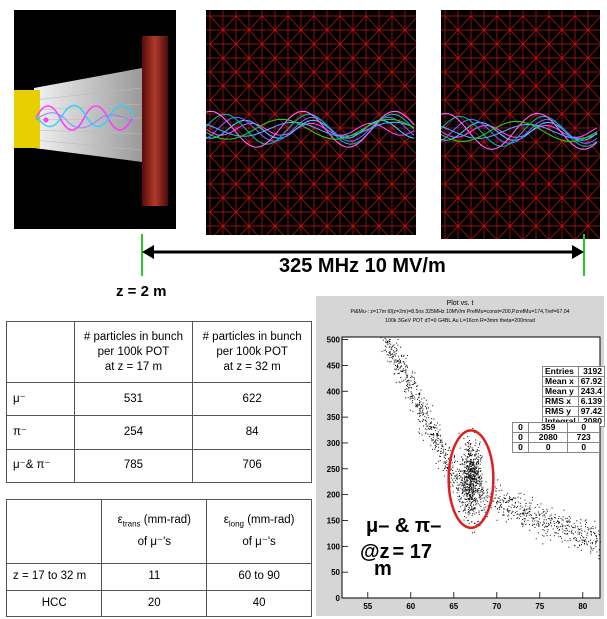  What do you see at coordinates (40, 432) in the screenshot?
I see `row-label-pion: π⁻` at bounding box center [40, 432].